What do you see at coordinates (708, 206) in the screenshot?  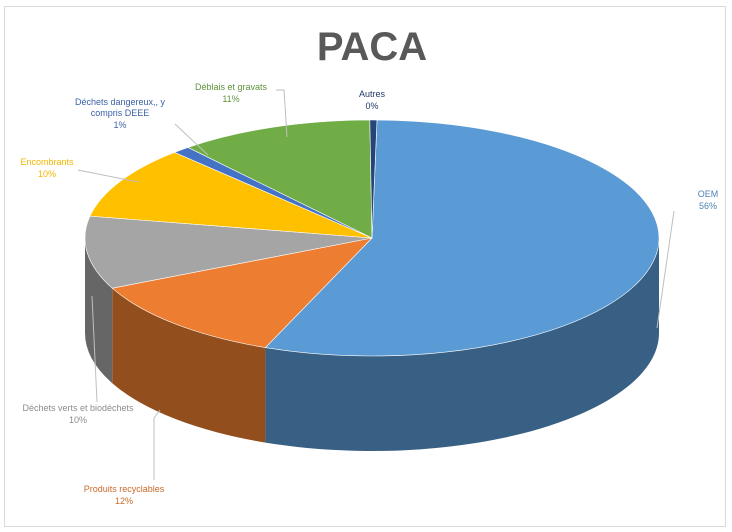 I see `slice-value-oem: 56%` at bounding box center [708, 206].